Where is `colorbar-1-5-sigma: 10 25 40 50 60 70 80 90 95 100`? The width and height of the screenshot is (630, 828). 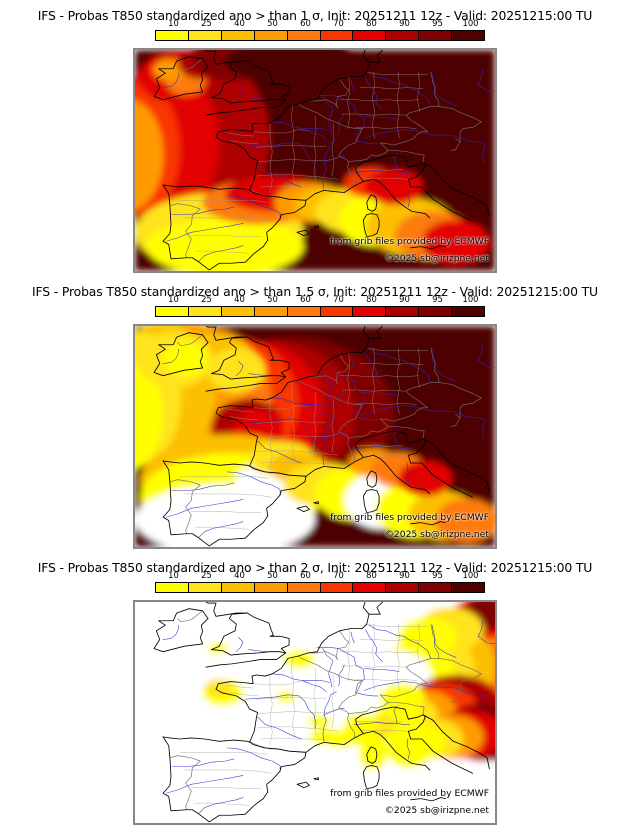 colorbar-1-5-sigma: 10 25 40 50 60 70 80 90 95 100 is located at coordinates (320, 306).